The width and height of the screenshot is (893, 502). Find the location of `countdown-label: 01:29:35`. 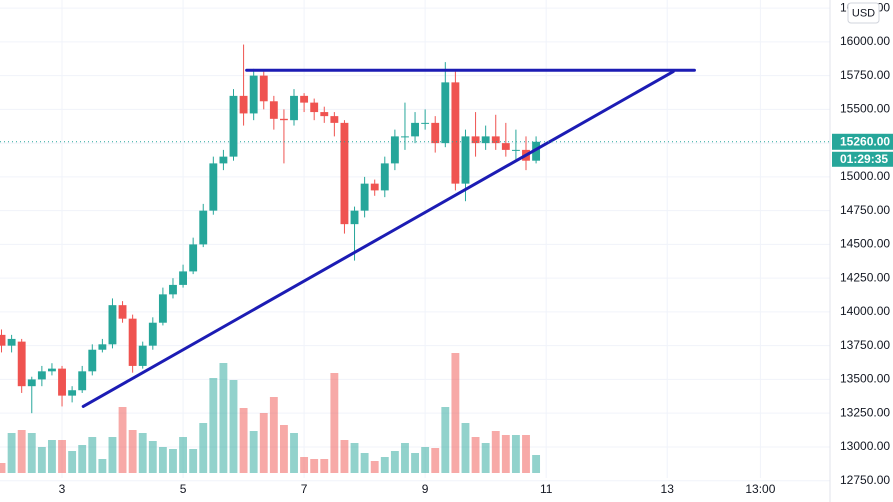

countdown-label: 01:29:35 is located at coordinates (864, 159).